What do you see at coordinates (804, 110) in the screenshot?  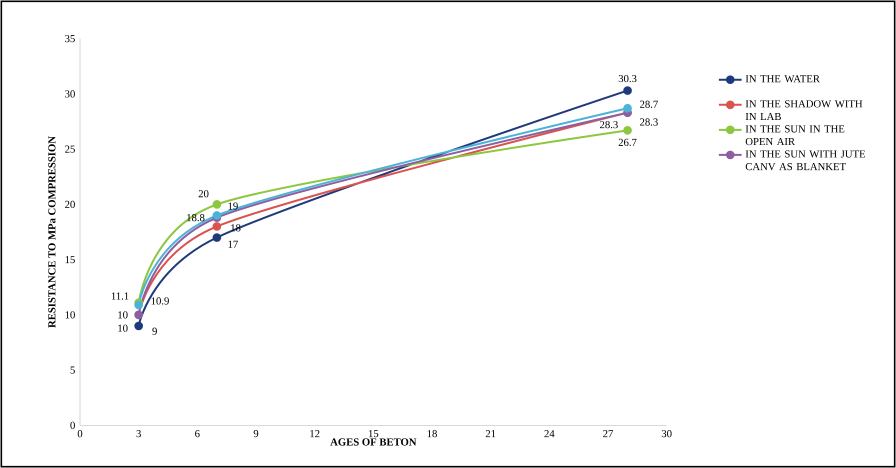 I see `legend-label: IN THE SHADOW WITH IN LAB` at bounding box center [804, 110].